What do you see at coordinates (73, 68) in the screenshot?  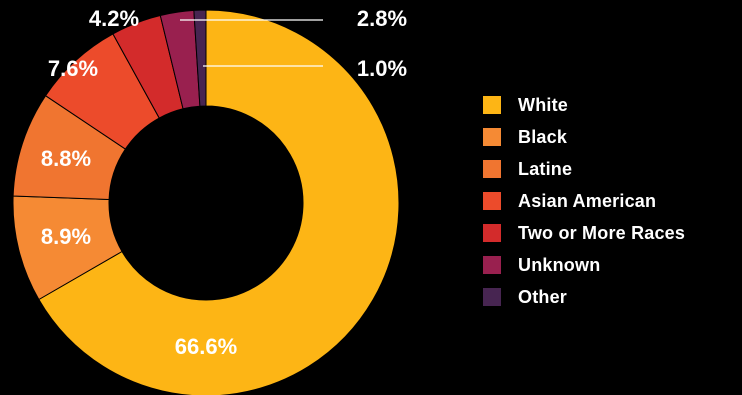 I see `data-label-asian-american: 7.6%` at bounding box center [73, 68].